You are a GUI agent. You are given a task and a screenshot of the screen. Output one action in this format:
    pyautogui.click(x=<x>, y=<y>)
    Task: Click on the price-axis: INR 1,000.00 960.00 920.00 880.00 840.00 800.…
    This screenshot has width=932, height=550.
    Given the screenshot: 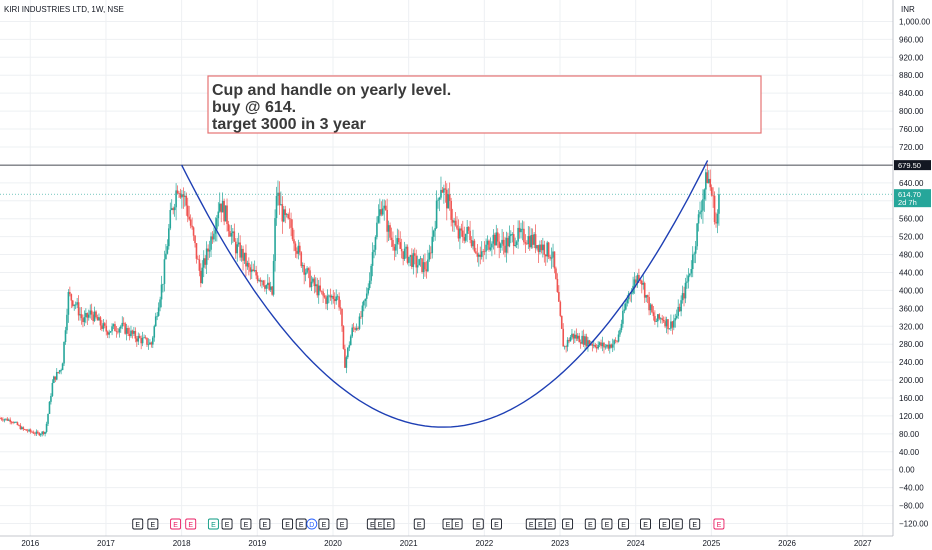 What is the action you would take?
    pyautogui.click(x=912, y=275)
    